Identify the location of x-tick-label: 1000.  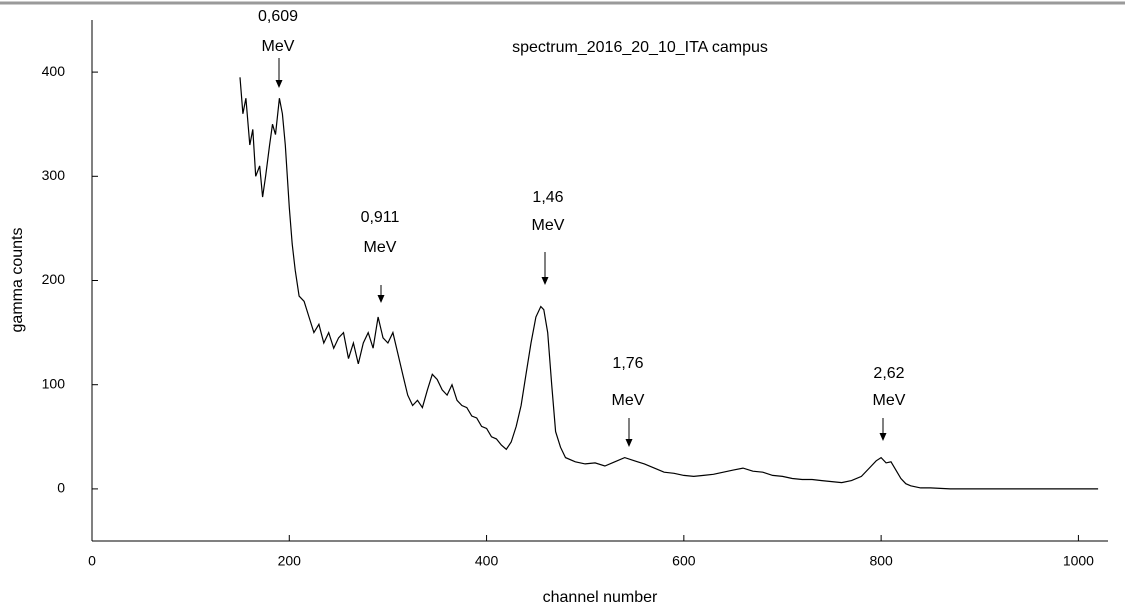
(1078, 561).